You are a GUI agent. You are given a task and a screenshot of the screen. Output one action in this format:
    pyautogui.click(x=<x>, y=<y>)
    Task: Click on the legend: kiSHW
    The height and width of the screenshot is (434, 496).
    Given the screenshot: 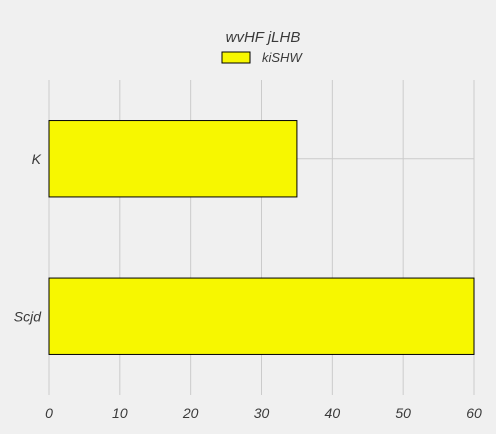 What is the action you would take?
    pyautogui.click(x=262, y=57)
    